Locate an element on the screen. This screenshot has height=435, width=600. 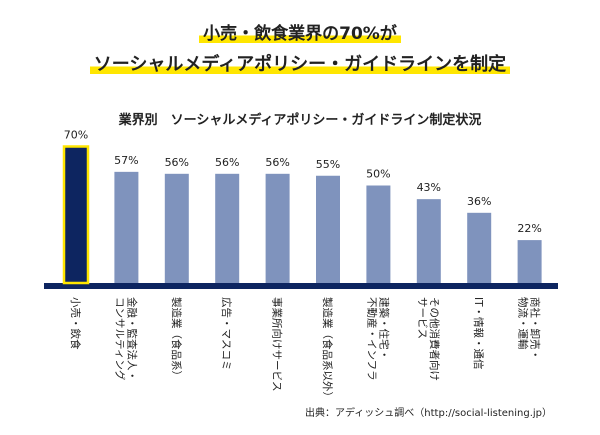
category-label-4-line-1: 広告・マスコミ is located at coordinates (226, 334).